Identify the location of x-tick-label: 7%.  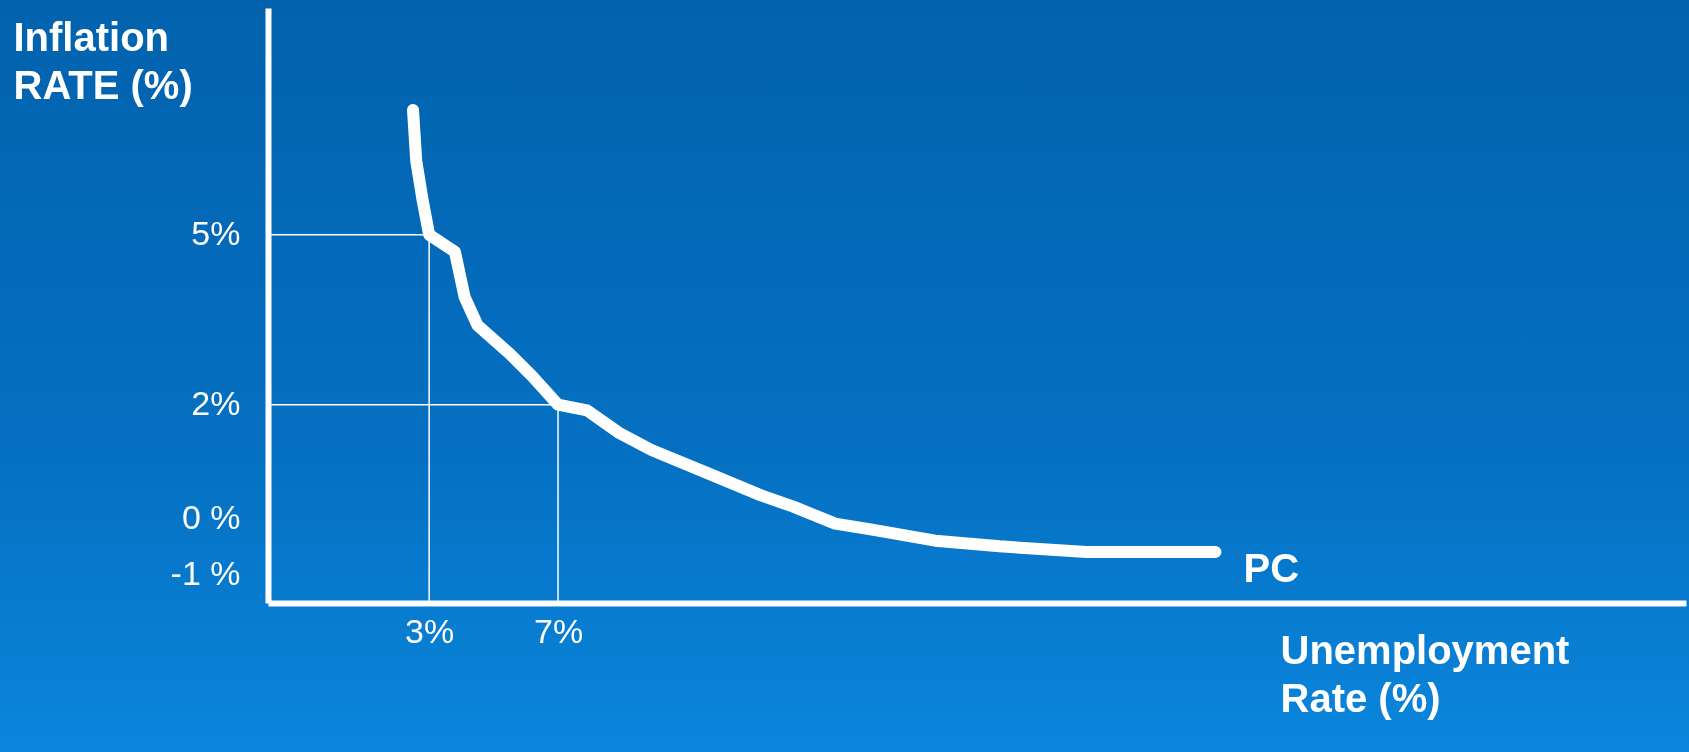
(558, 630).